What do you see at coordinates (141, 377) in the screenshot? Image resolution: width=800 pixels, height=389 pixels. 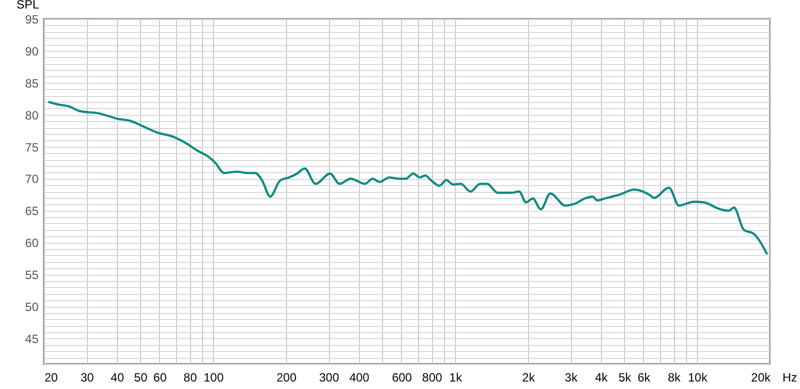 I see `x-tick-label: 50` at bounding box center [141, 377].